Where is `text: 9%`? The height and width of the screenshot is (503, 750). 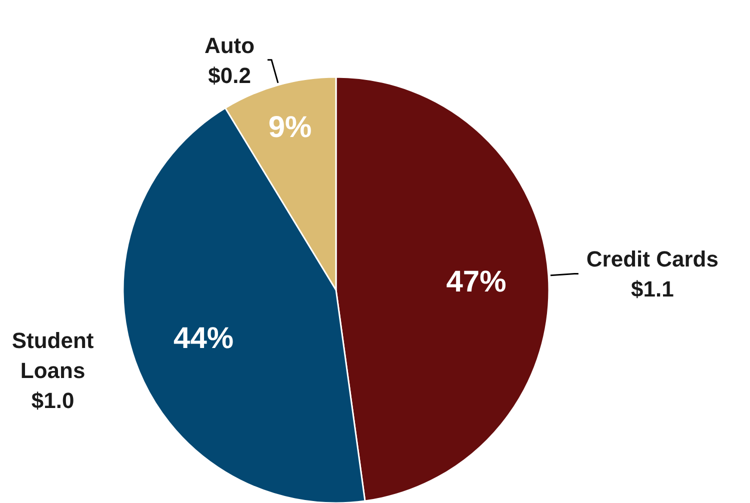 text: 9% is located at coordinates (290, 127).